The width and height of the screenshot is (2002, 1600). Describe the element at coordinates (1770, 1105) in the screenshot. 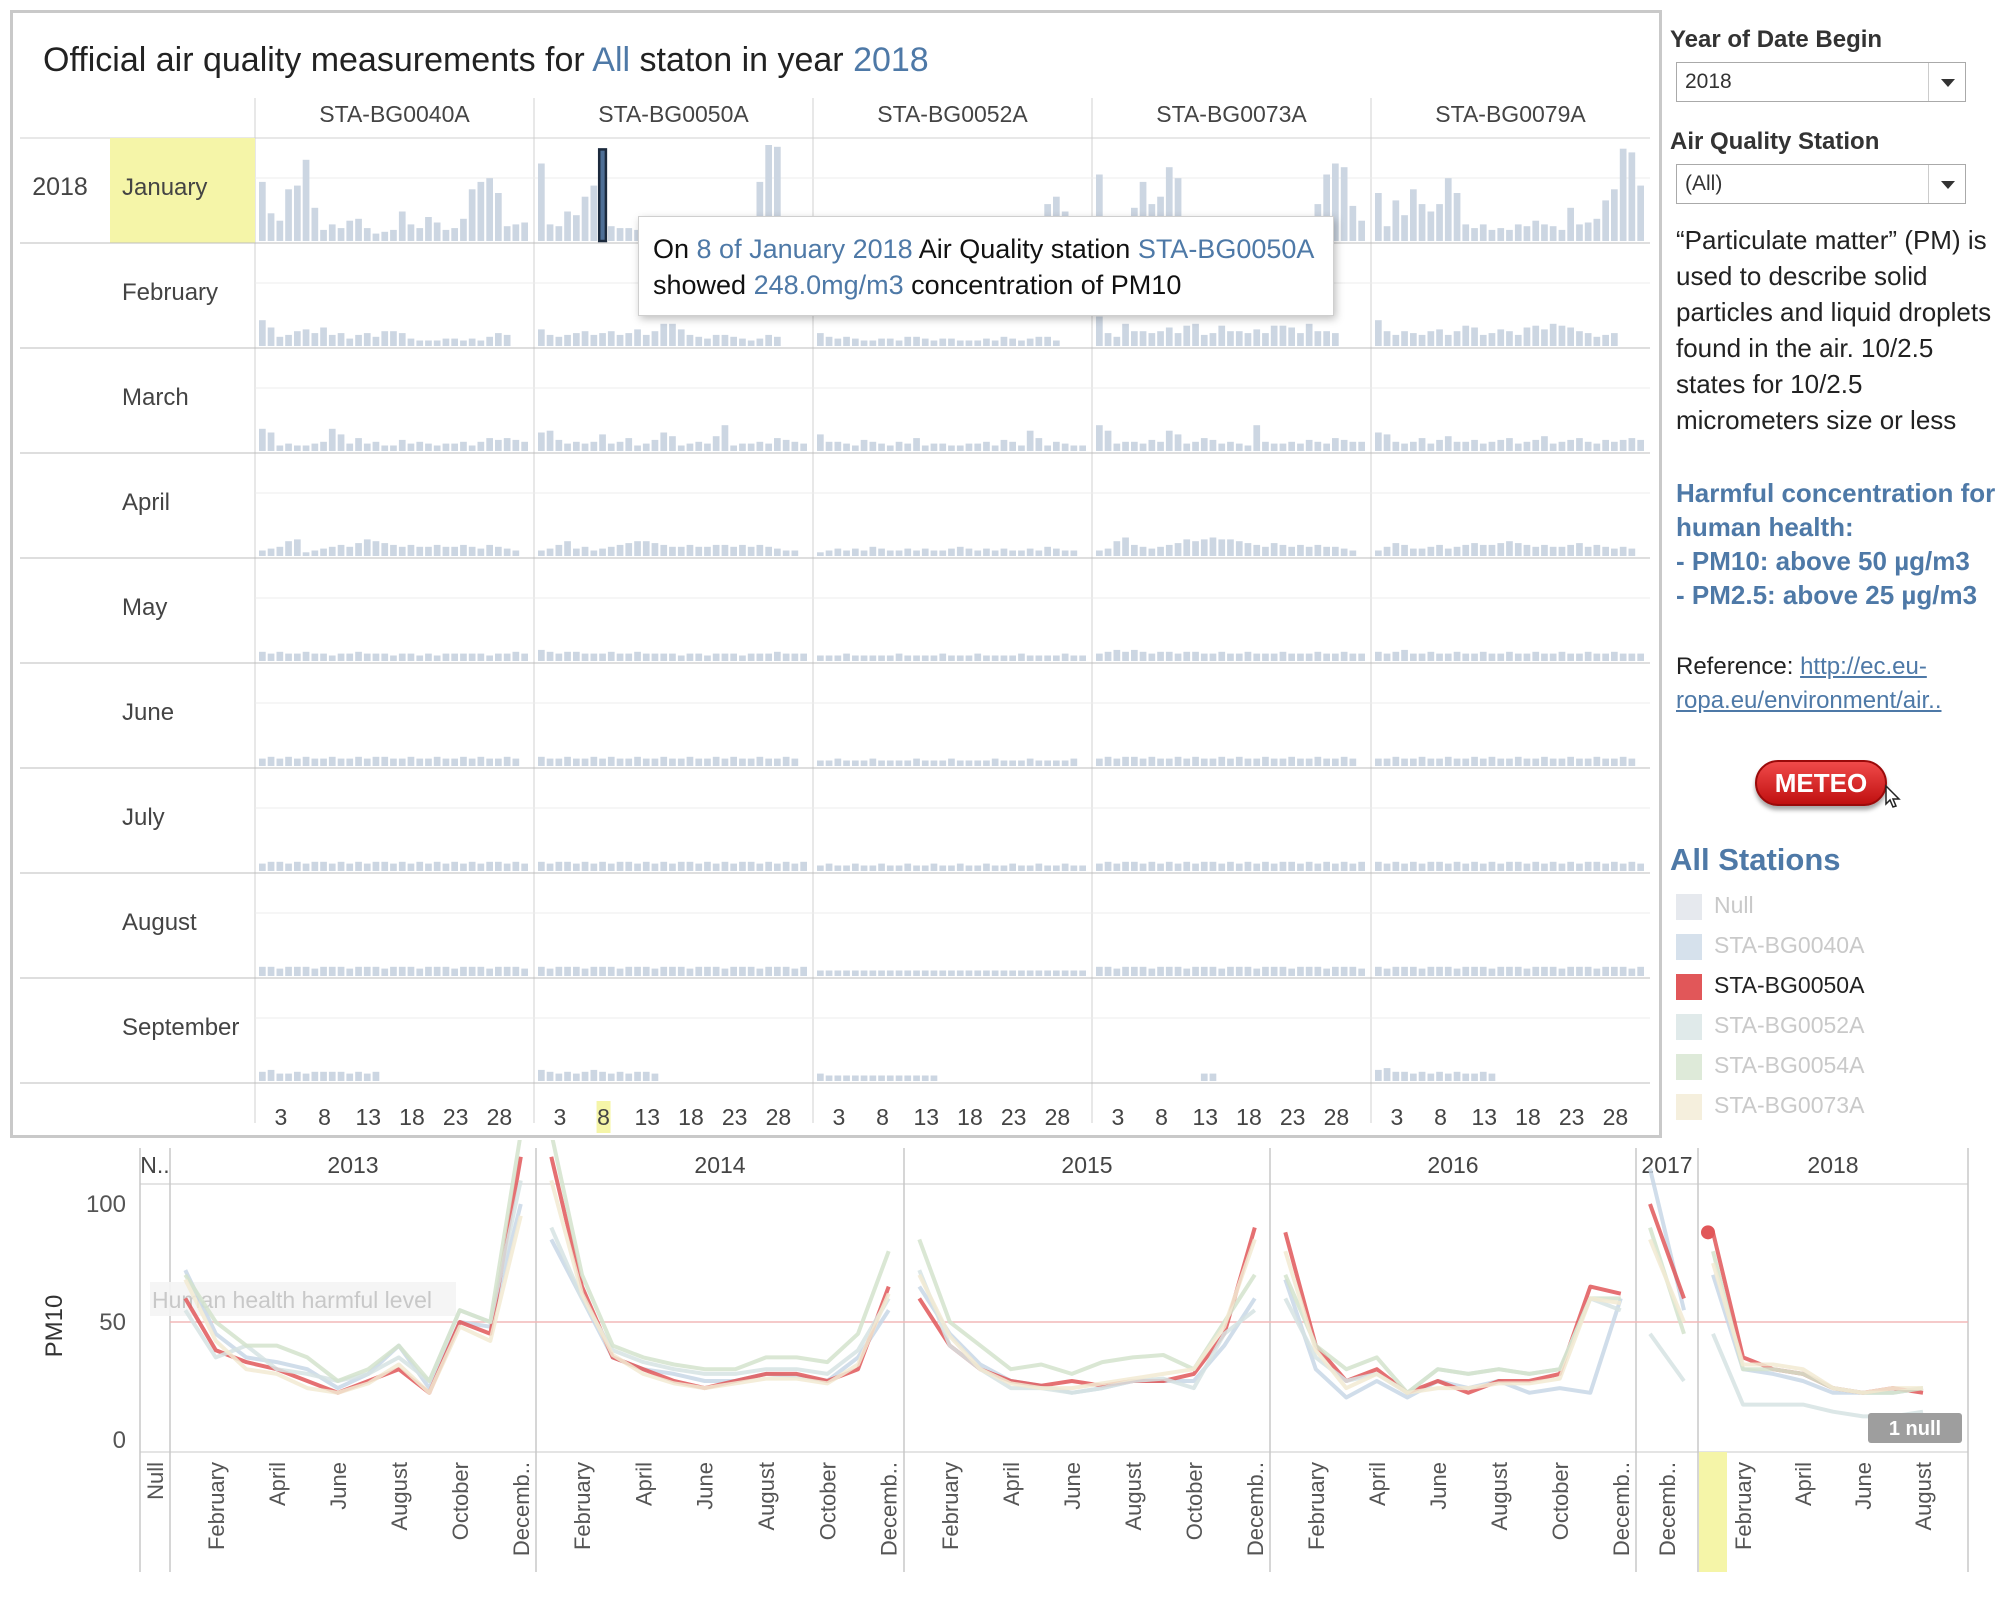

I see `legend-item: STA-BG0073A` at that location.